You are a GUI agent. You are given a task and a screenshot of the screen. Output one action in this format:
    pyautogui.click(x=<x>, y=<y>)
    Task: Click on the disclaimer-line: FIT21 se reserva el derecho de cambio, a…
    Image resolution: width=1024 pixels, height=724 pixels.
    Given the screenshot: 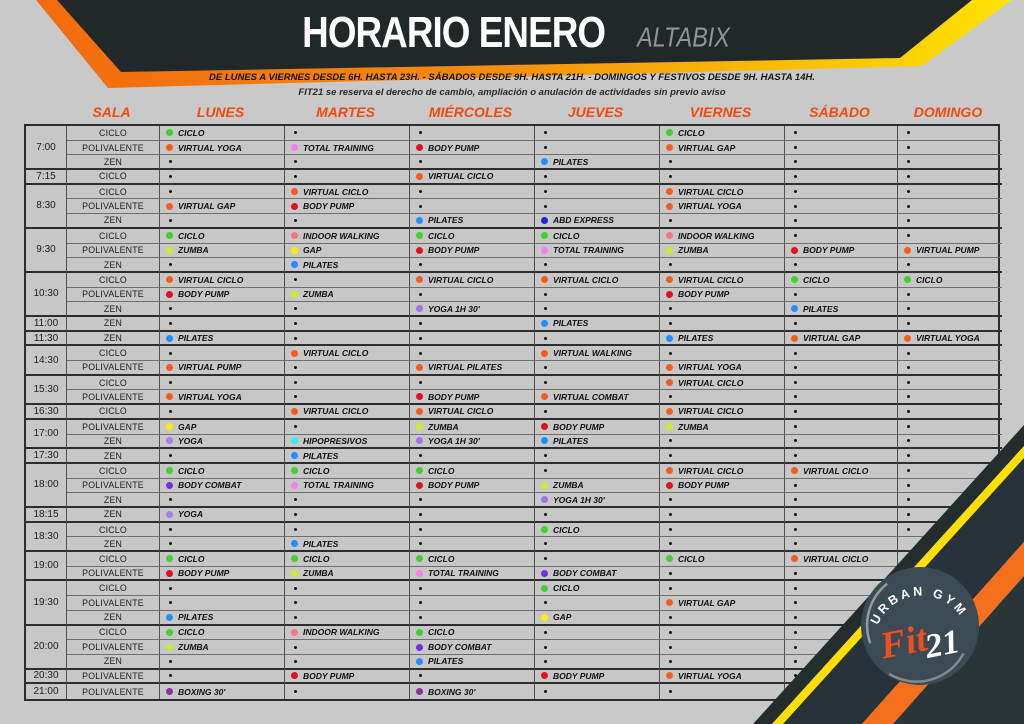 What is the action you would take?
    pyautogui.click(x=512, y=92)
    